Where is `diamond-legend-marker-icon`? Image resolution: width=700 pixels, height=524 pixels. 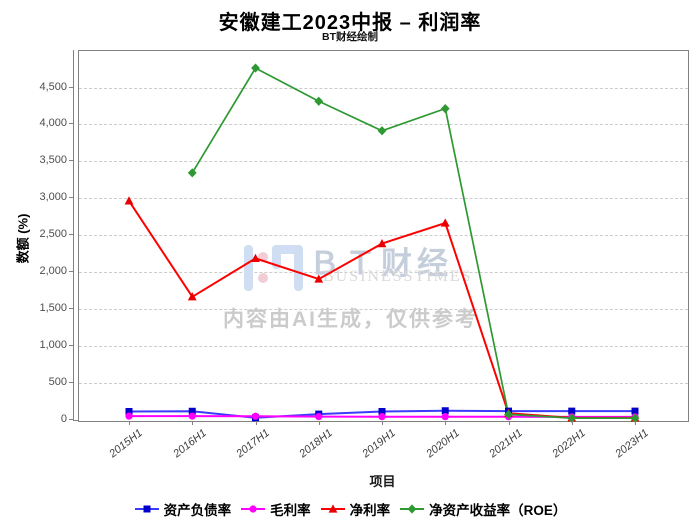 diamond-legend-marker-icon is located at coordinates (412, 509).